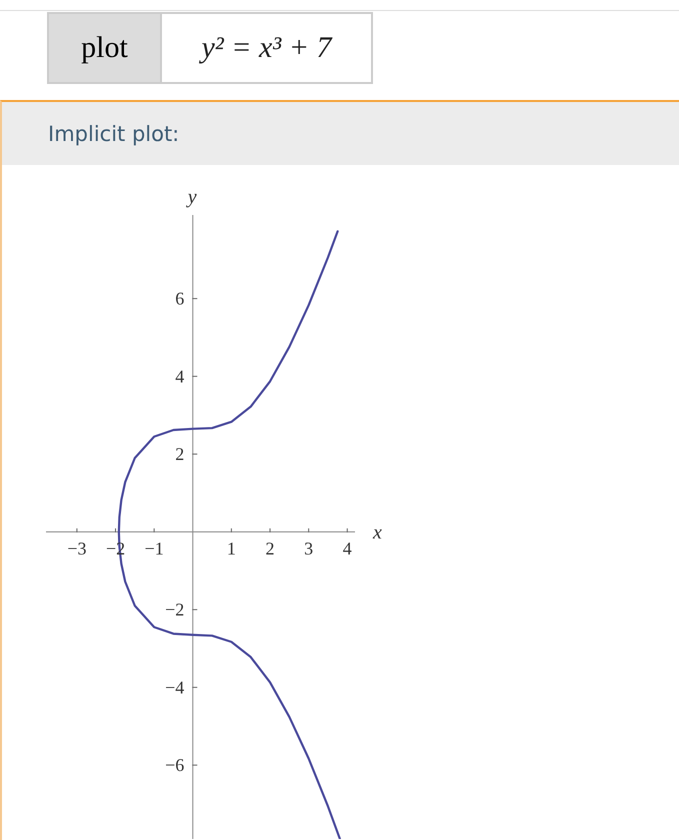 The image size is (679, 840). What do you see at coordinates (174, 765) in the screenshot?
I see `y-tick-label: −6` at bounding box center [174, 765].